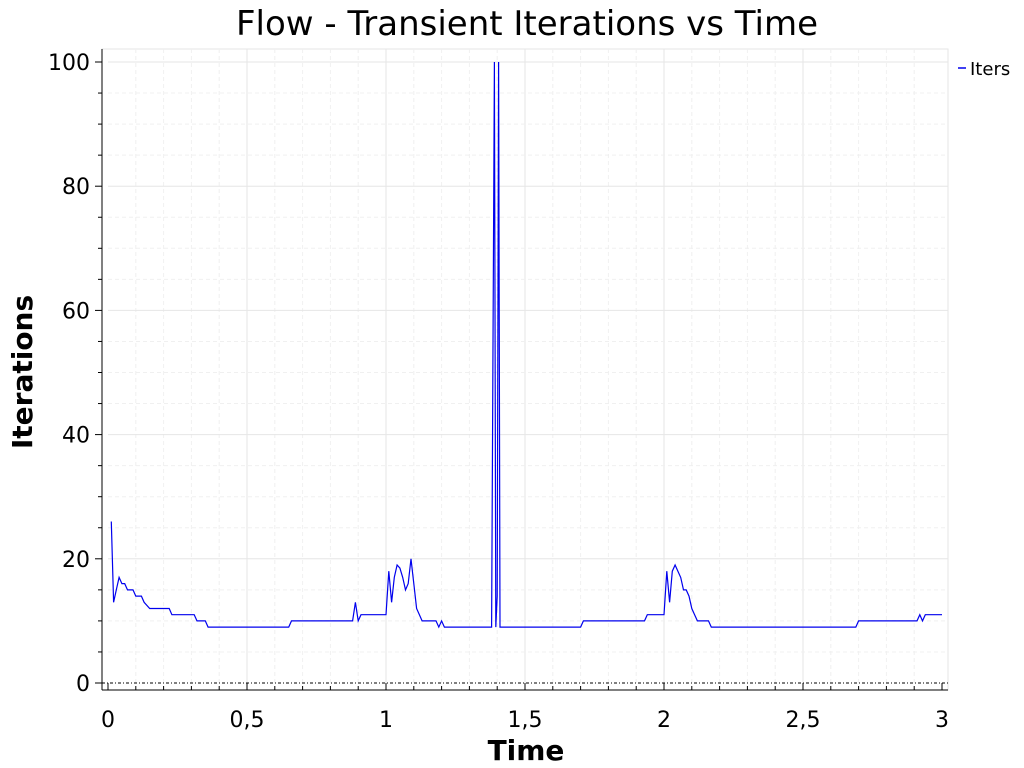 The width and height of the screenshot is (1024, 768). Describe the element at coordinates (525, 720) in the screenshot. I see `x-tick-label: 1,5` at that location.